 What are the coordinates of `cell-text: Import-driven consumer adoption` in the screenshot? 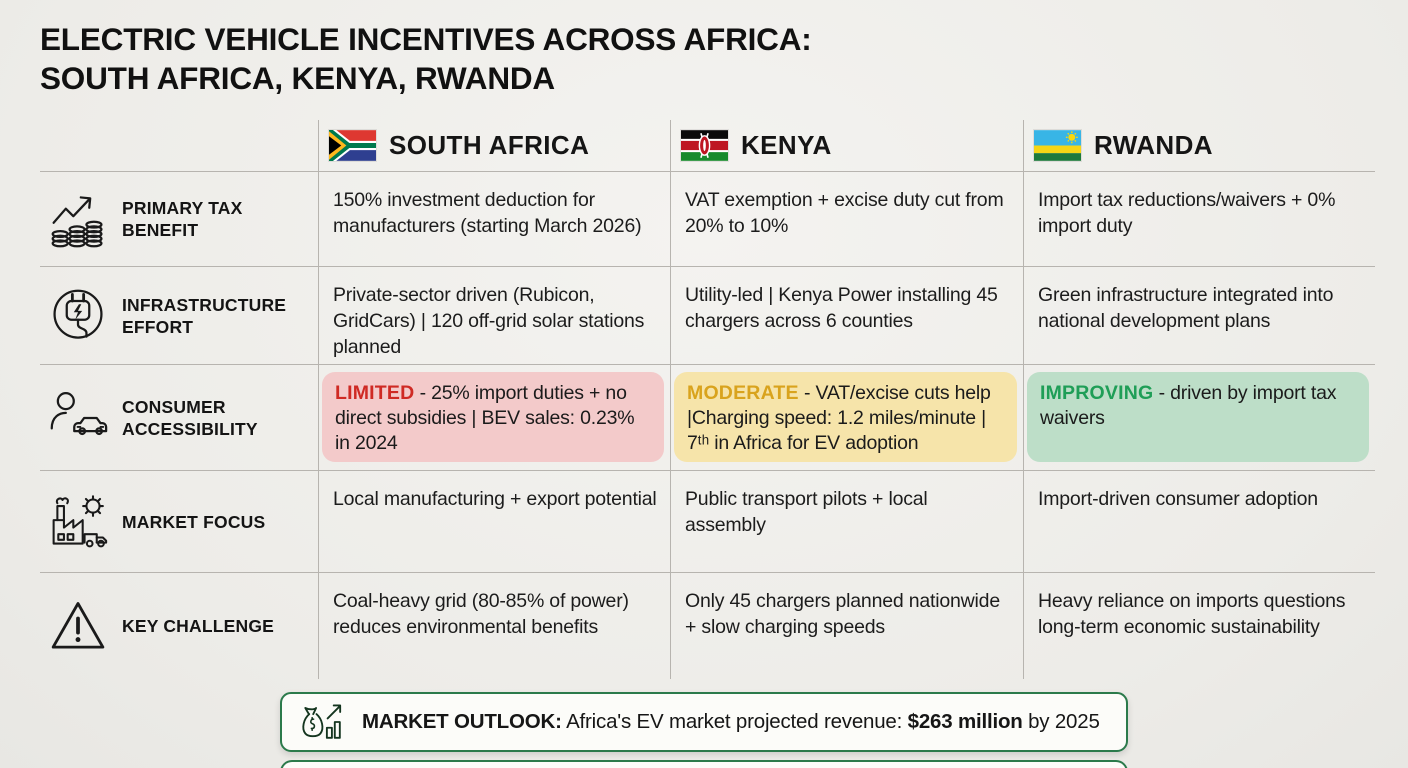 It's located at (1178, 499).